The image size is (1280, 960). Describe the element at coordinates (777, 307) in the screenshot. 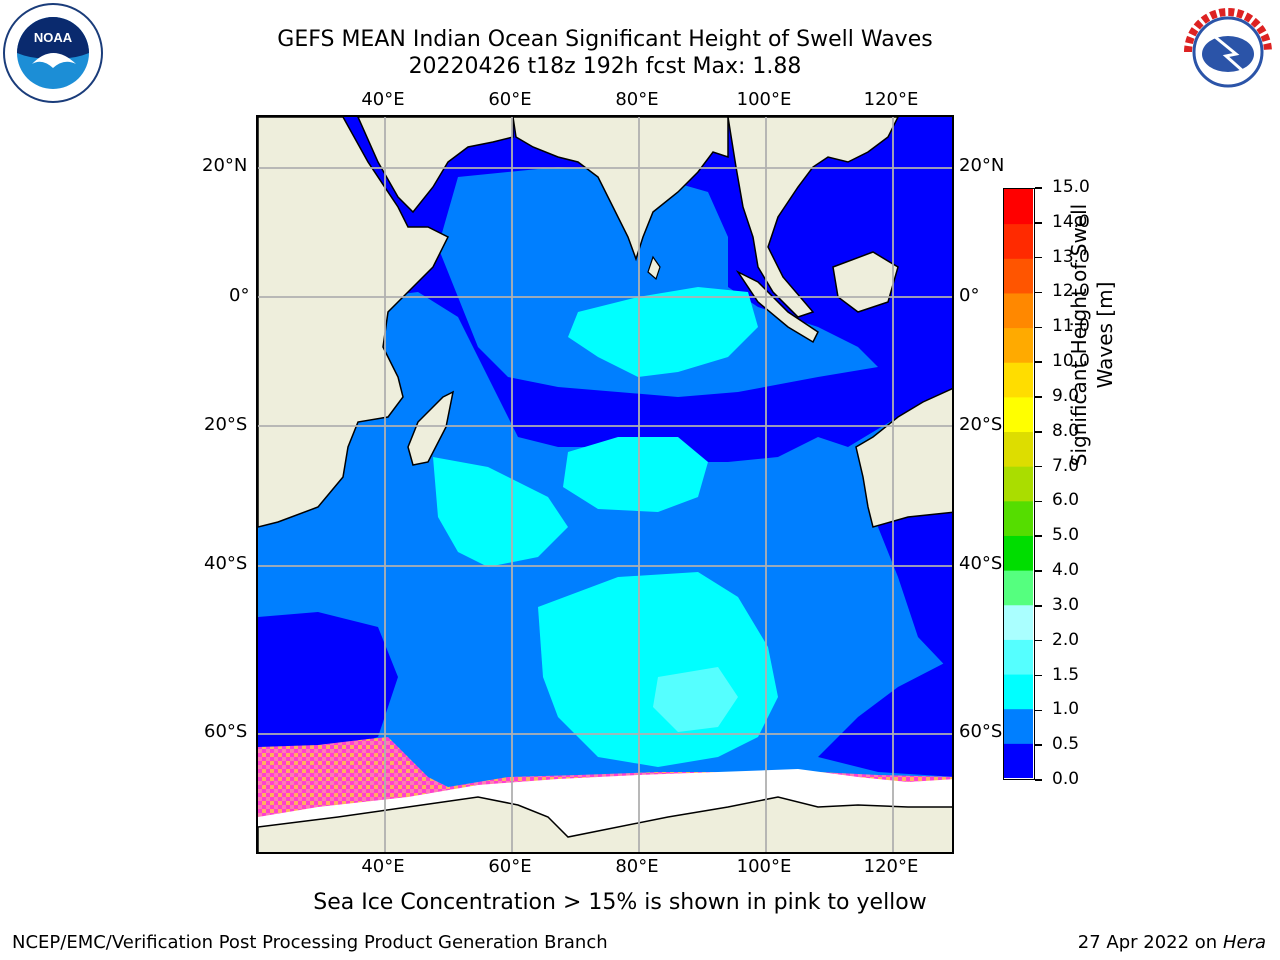

I see `sumatra-land` at that location.